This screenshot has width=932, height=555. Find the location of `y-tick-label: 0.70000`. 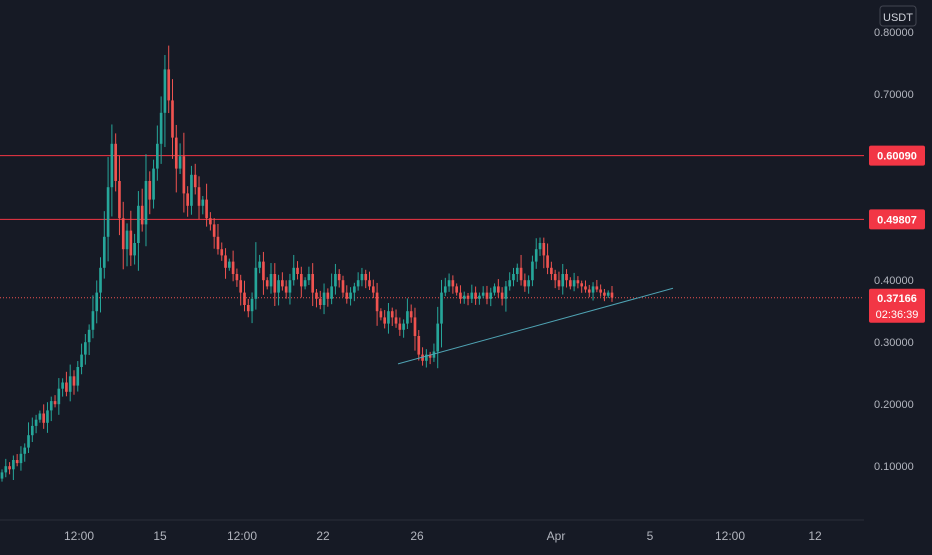

y-tick-label: 0.70000 is located at coordinates (894, 95).